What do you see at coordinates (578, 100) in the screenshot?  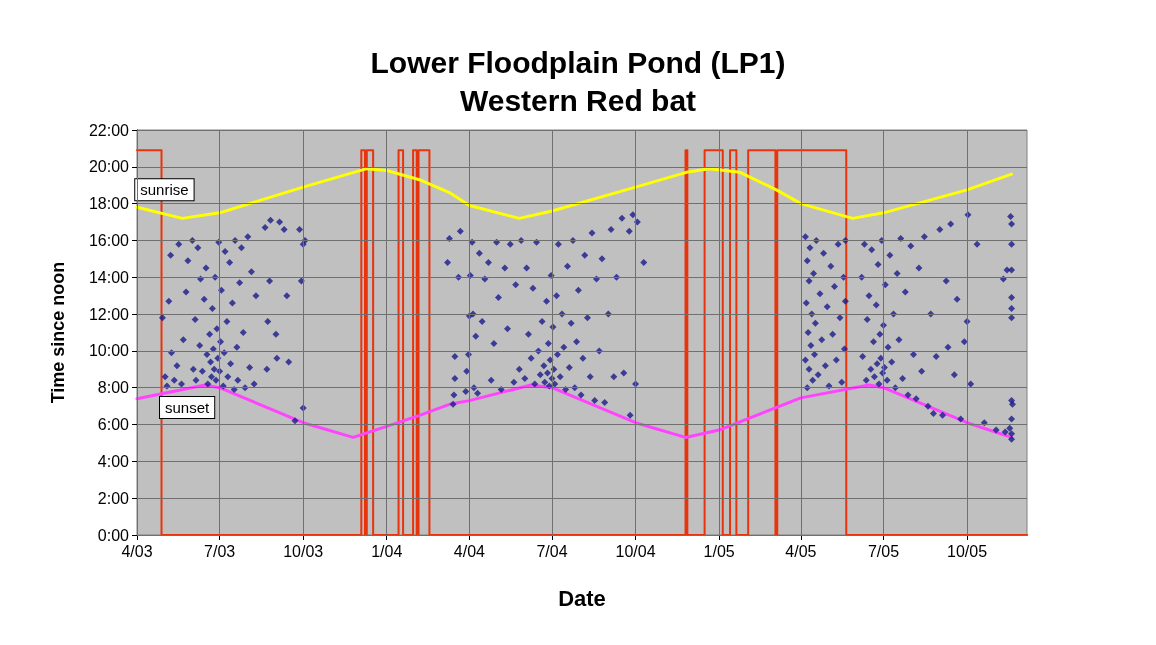 I see `chart-subtitle: Western Red bat` at bounding box center [578, 100].